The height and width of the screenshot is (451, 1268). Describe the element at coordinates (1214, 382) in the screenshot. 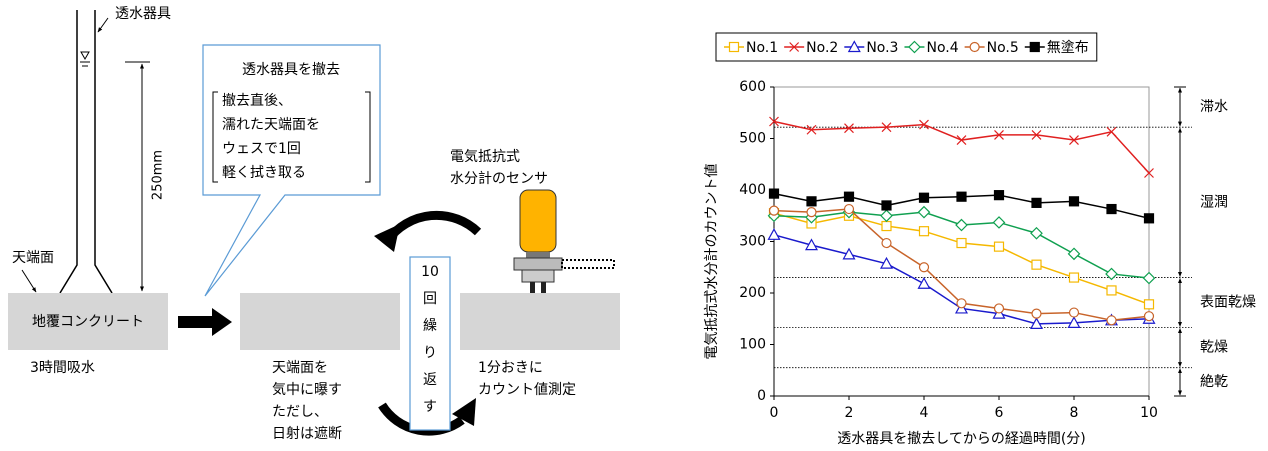

I see `zone-label: 絶乾` at that location.